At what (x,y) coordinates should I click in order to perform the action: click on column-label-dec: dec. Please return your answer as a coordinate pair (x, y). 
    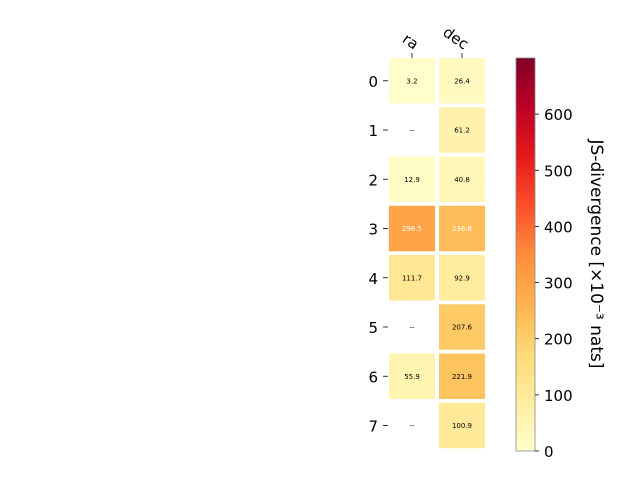
    Looking at the image, I should click on (456, 38).